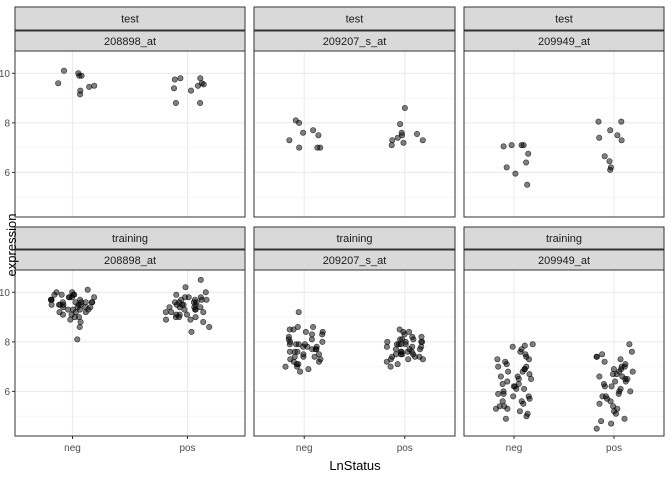  I want to click on facet-panel-test-209949: test 209949_at, so click(564, 112).